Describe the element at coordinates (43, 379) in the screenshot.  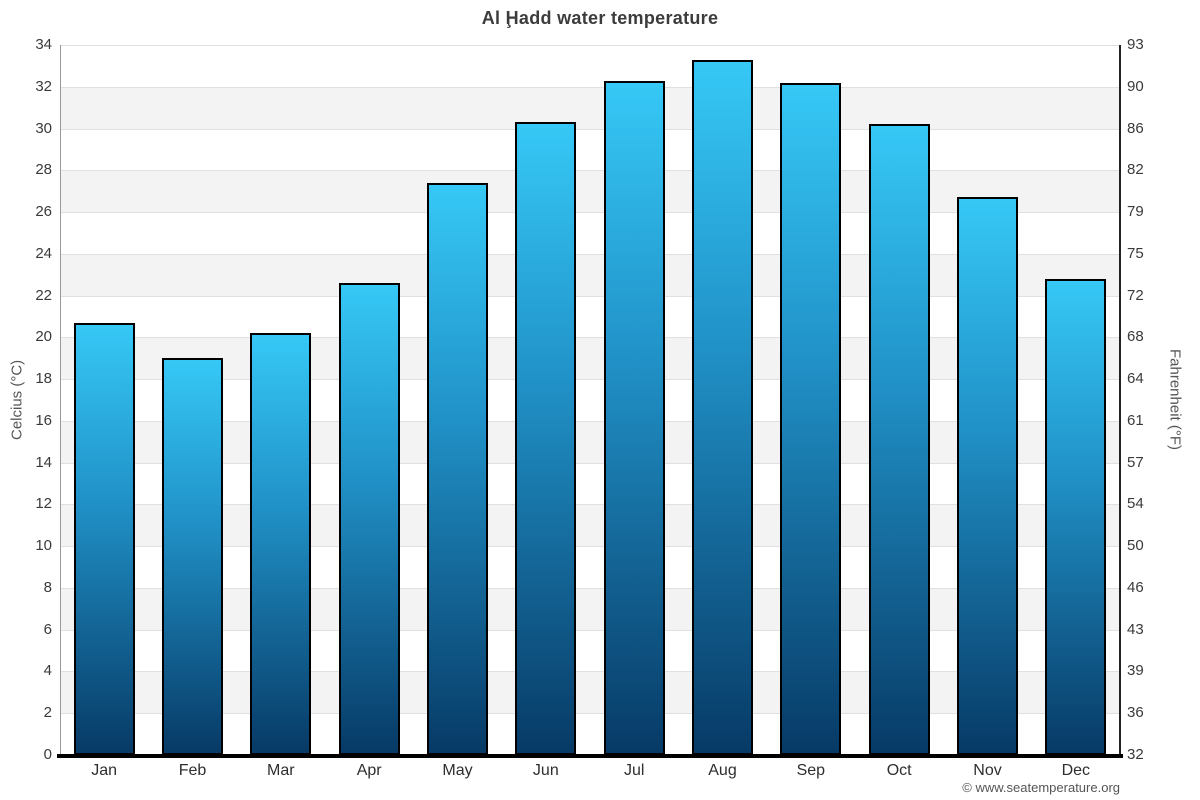
I see `y-tick-left-18: 18` at that location.